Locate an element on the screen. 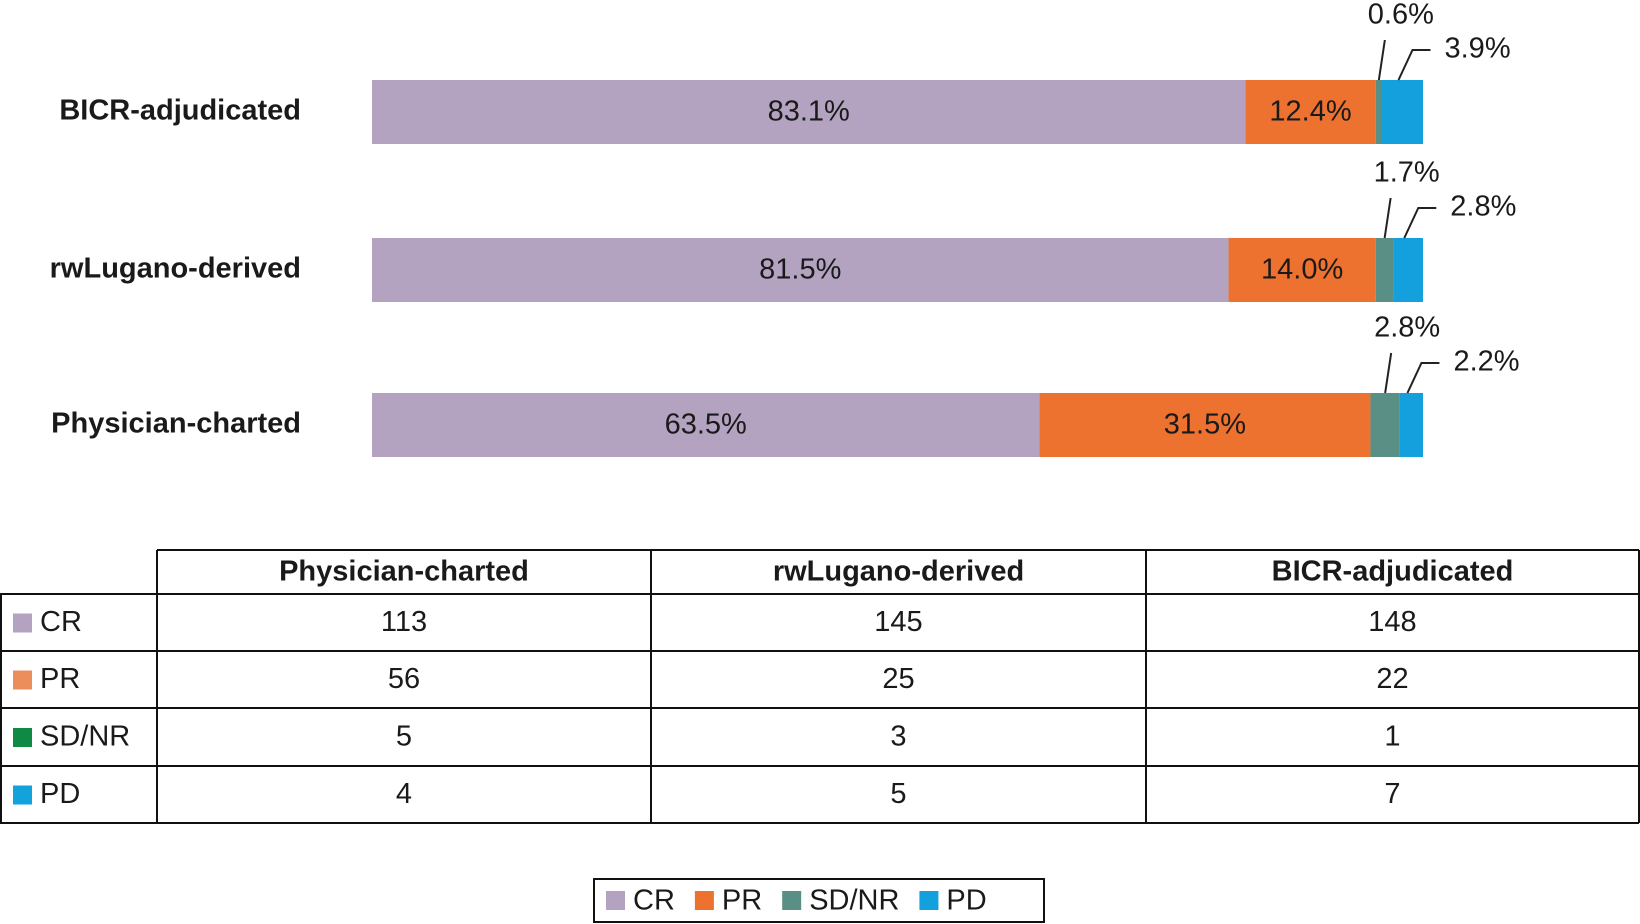 Image resolution: width=1640 pixels, height=924 pixels. category-label: BICR-adjudicated is located at coordinates (180, 111).